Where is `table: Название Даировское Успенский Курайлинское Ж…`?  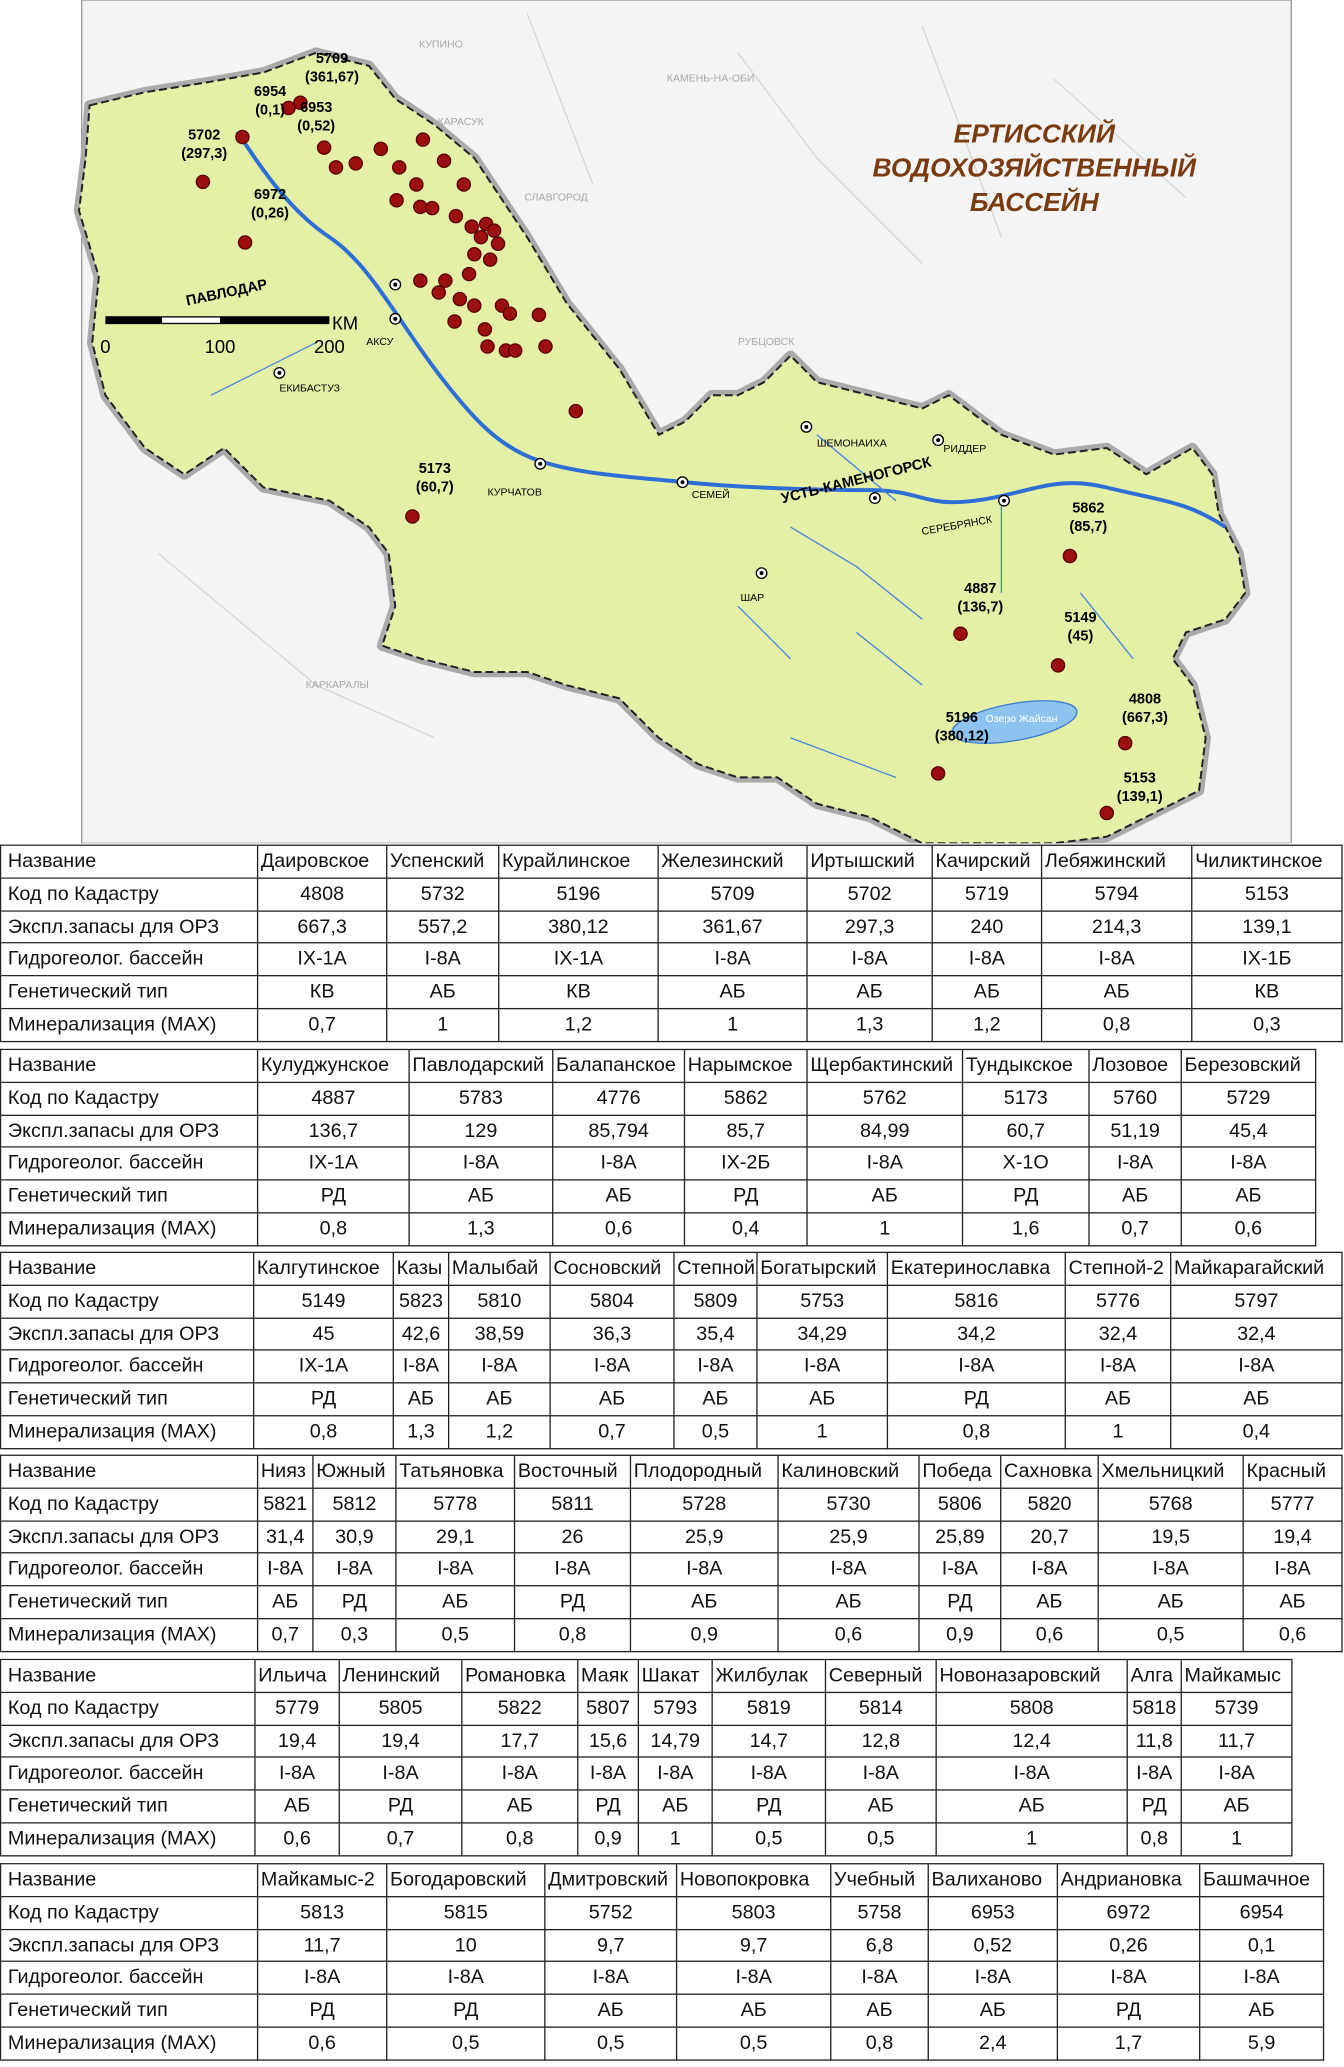
table: Название Даировское Успенский Курайлинское Ж… is located at coordinates (671, 943).